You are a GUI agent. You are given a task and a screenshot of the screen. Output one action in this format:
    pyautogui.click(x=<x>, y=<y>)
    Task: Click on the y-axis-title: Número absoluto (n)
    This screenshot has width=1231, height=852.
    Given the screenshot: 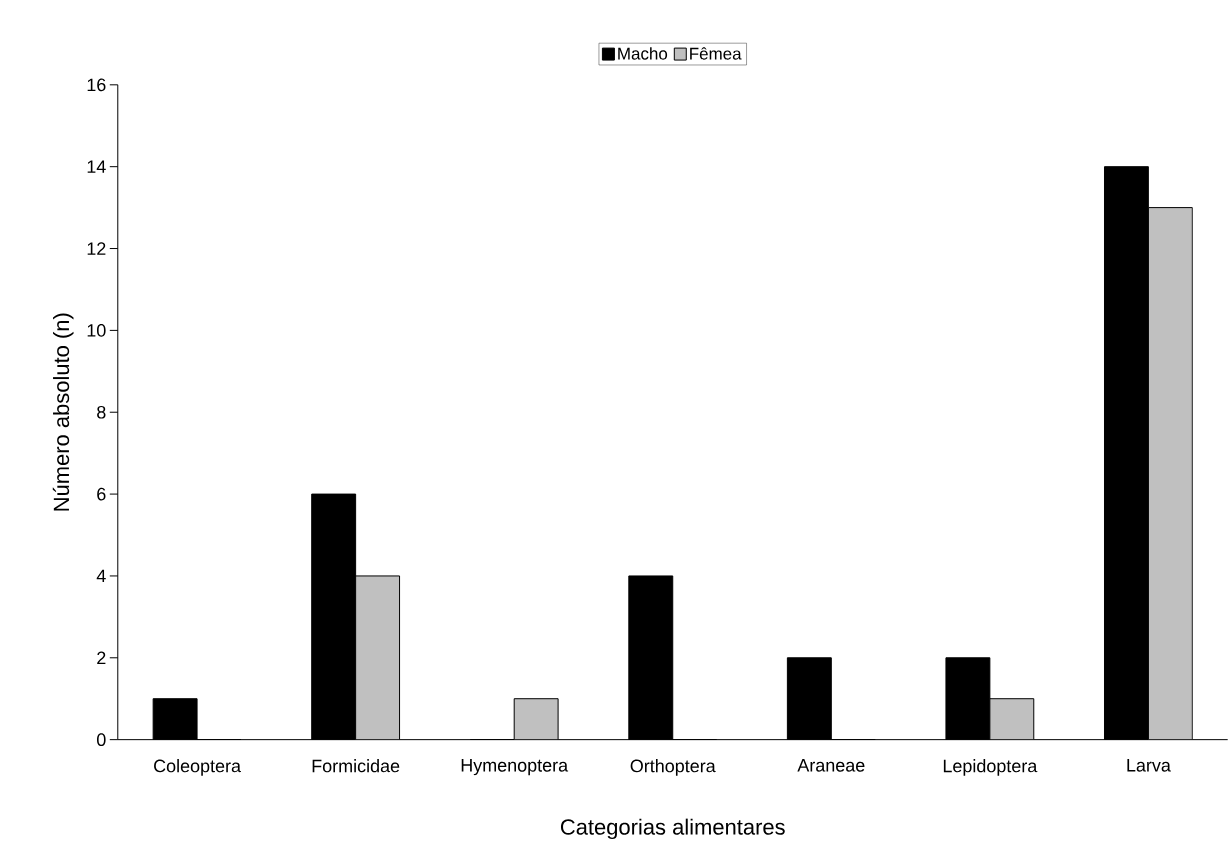 What is the action you would take?
    pyautogui.click(x=63, y=412)
    